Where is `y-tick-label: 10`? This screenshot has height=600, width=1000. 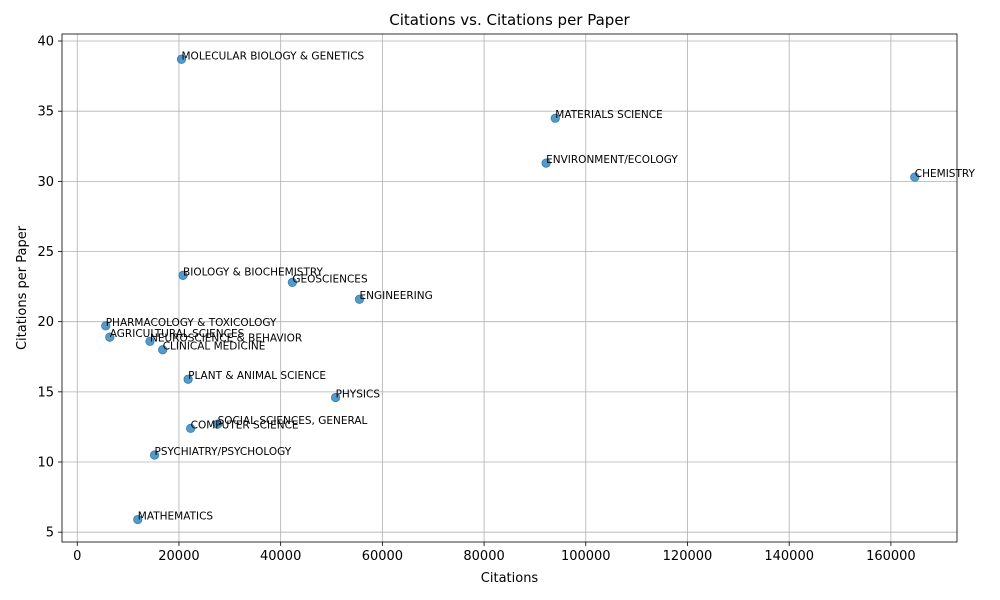 y-tick-label: 10 is located at coordinates (45, 463).